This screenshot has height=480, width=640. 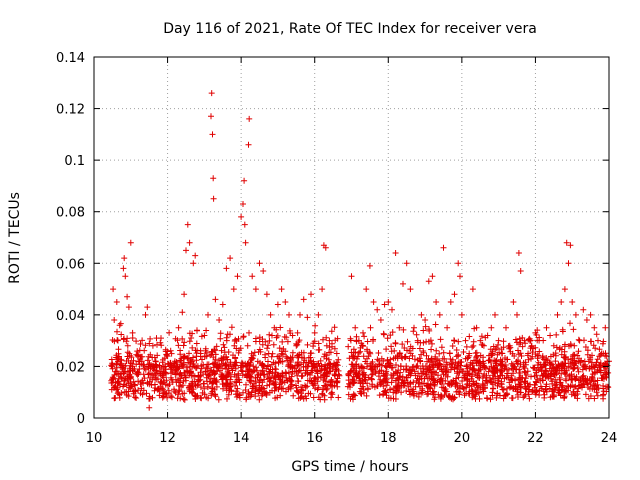 I want to click on y-tick-label: 0.08, so click(x=70, y=213).